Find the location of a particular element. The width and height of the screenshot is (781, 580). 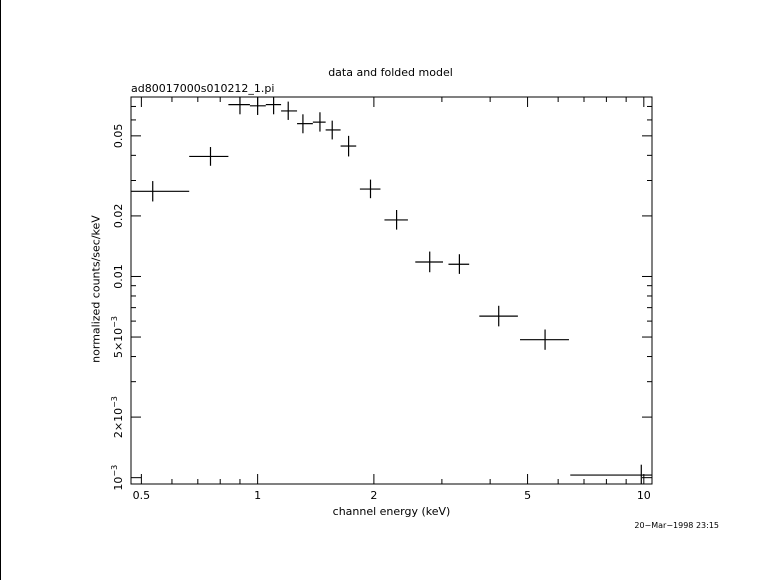

y-tick-label: 0.01 is located at coordinates (118, 276).